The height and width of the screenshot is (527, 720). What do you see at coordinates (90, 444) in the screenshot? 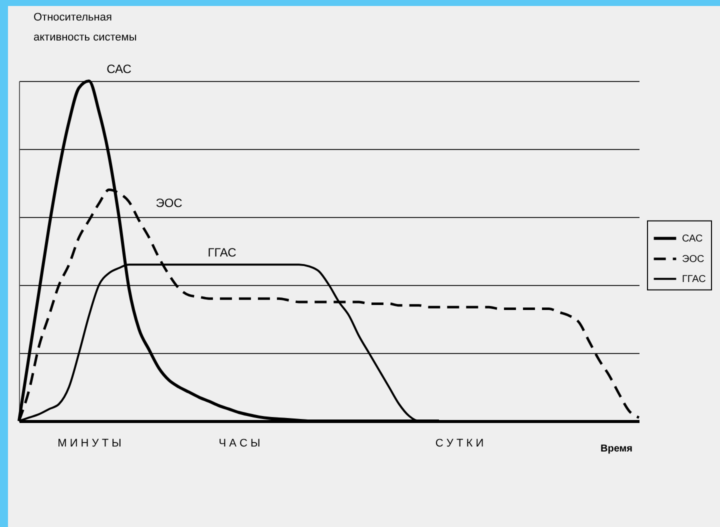
I see `x-tick-label: М И Н У Т Ы` at bounding box center [90, 444].